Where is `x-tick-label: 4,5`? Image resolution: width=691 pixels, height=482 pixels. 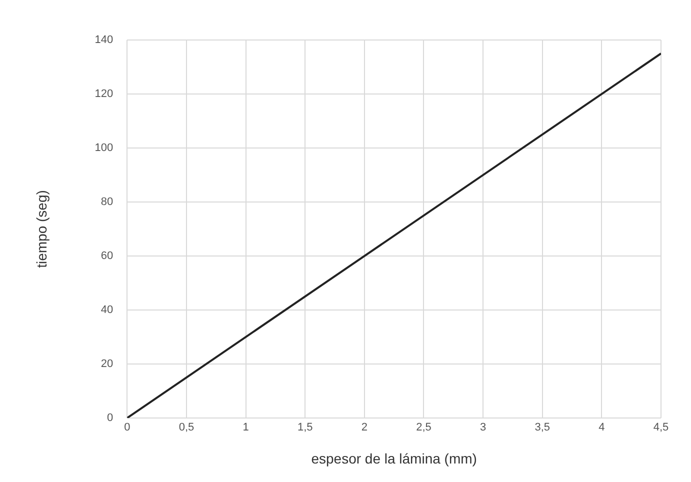 x-tick-label: 4,5 is located at coordinates (661, 428).